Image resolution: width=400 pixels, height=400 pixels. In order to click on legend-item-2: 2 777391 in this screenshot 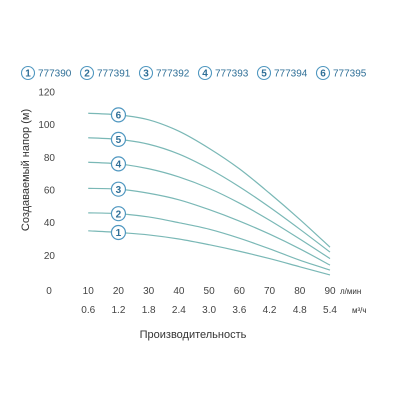, I will do `click(105, 73)`.